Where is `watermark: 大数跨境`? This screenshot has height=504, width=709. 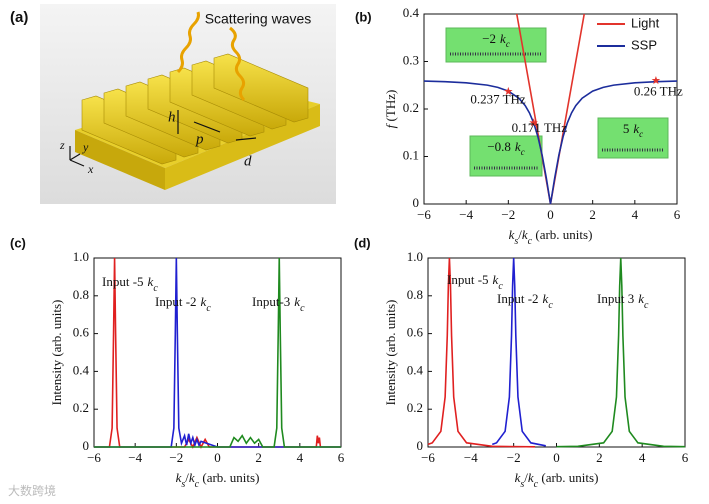
watermark: 大数跨境 is located at coordinates (32, 490).